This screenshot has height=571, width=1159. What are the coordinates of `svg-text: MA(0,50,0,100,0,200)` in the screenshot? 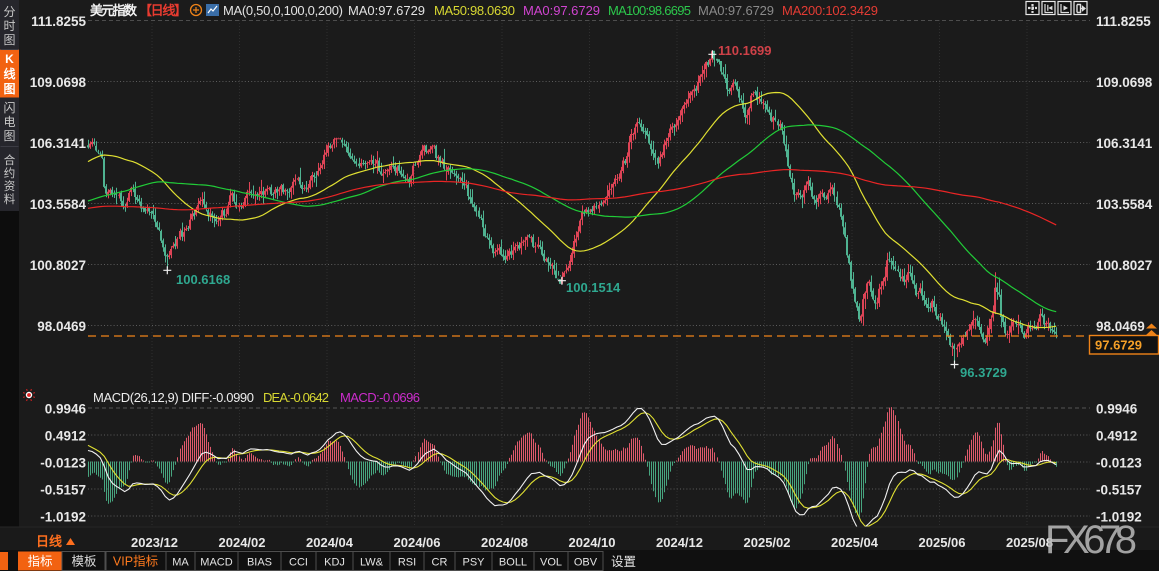 It's located at (283, 10).